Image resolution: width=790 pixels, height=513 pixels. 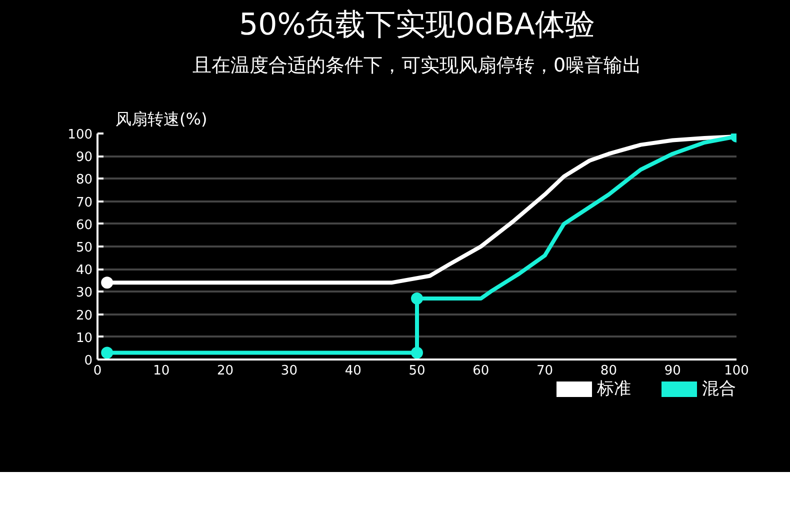 I want to click on x-tick-label: 40, so click(x=353, y=371).